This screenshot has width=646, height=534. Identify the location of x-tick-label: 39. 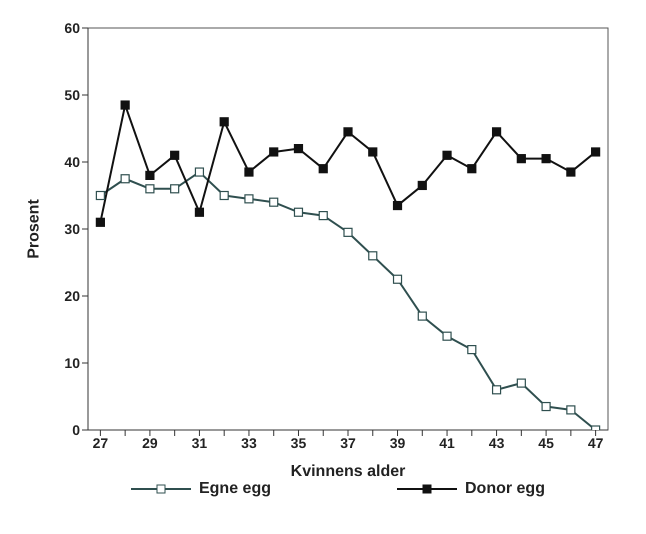
(398, 442).